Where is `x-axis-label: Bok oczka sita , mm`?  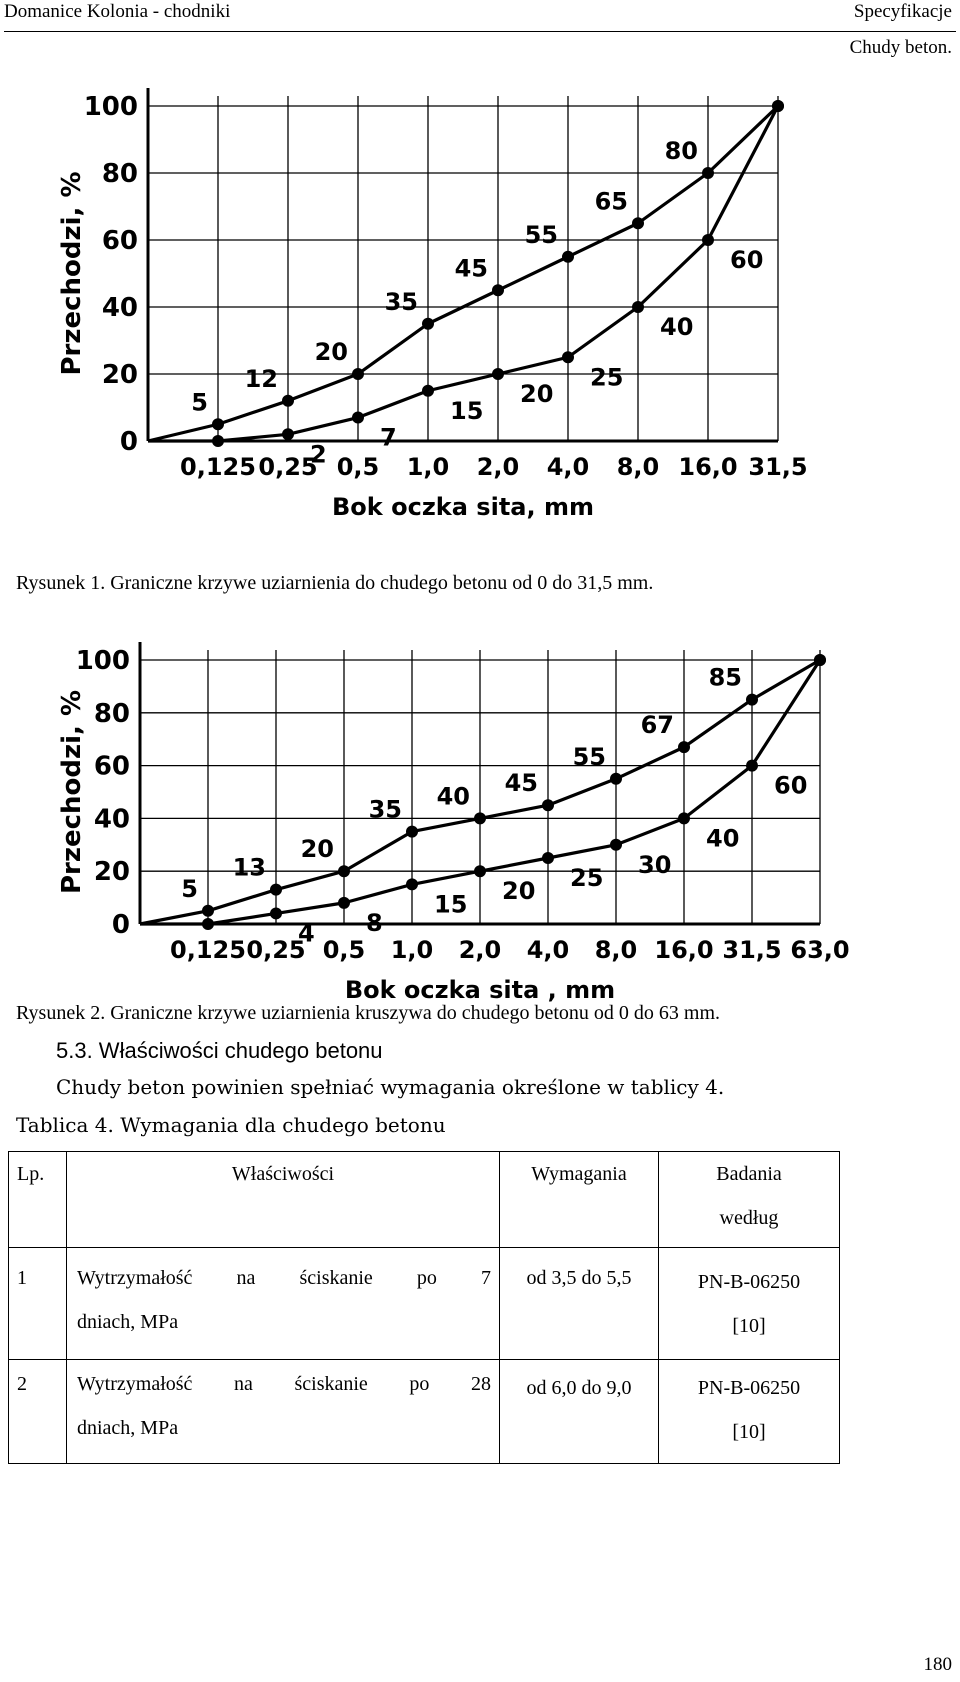
x-axis-label: Bok oczka sita , mm is located at coordinates (480, 990).